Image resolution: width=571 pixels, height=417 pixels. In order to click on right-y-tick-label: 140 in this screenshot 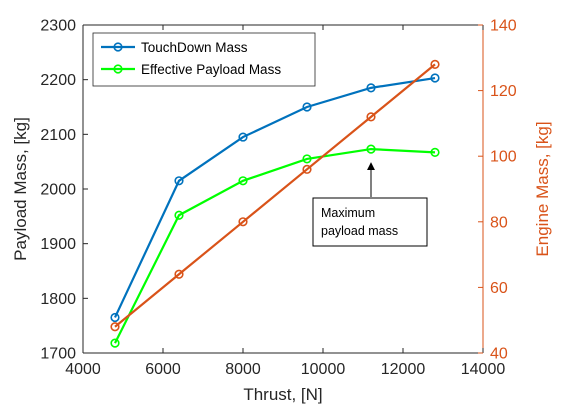, I will do `click(503, 26)`.